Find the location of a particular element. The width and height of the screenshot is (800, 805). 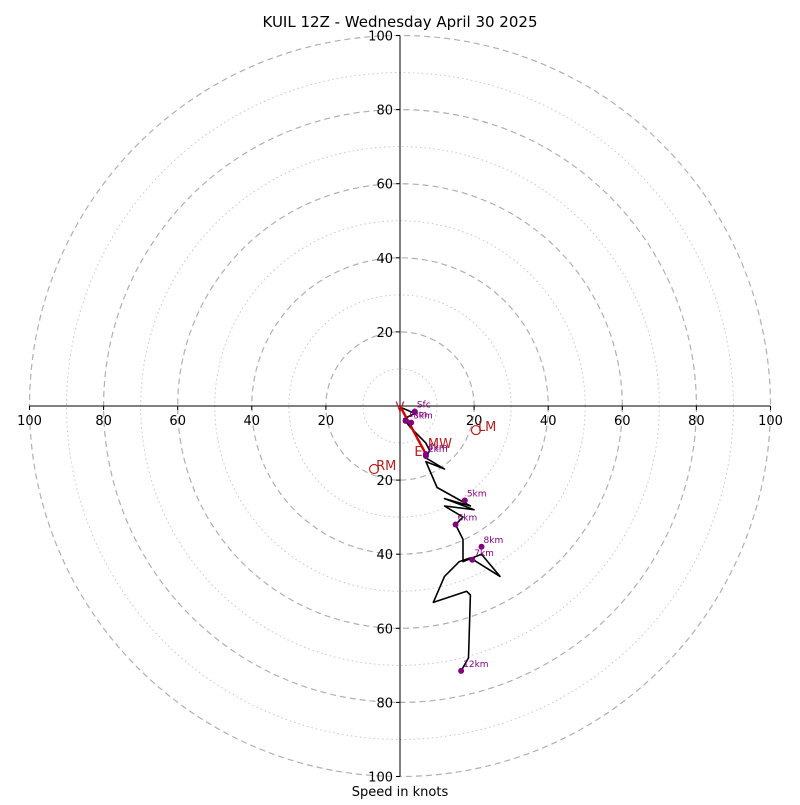

height-marker-label: 6km is located at coordinates (468, 519).